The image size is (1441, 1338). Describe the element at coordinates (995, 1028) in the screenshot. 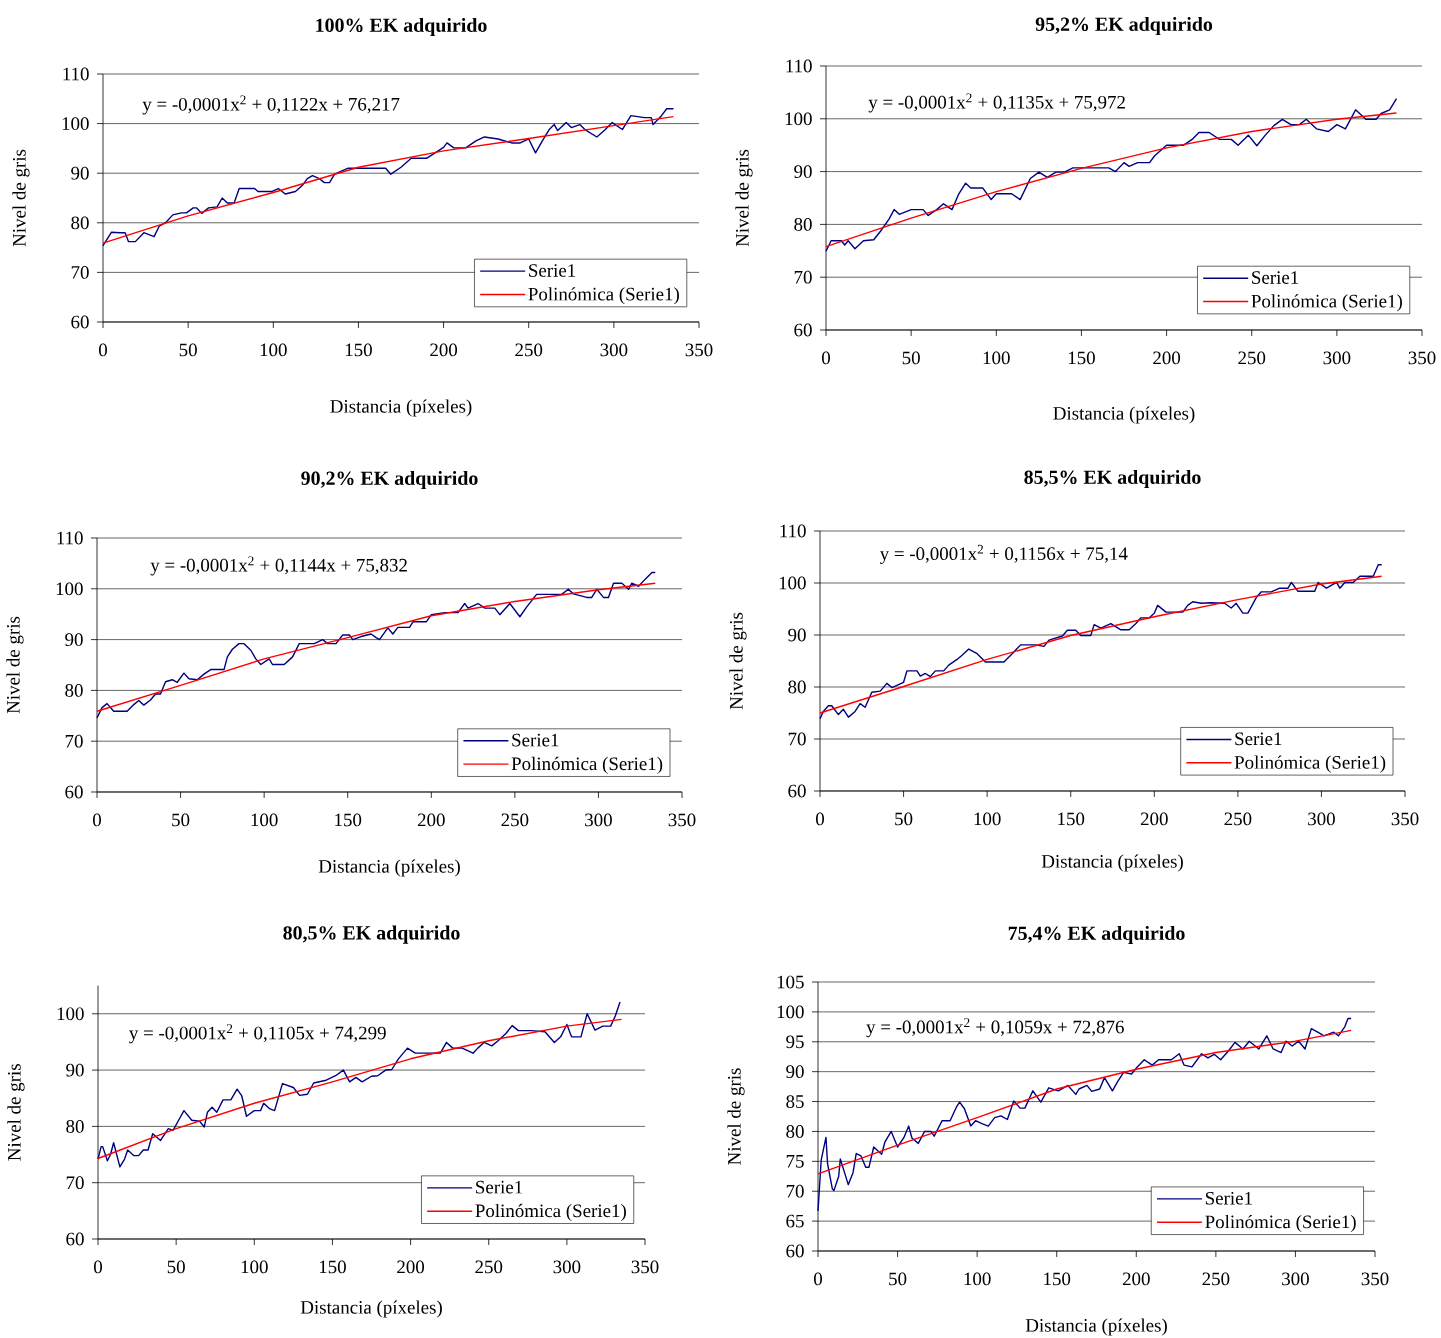

I see `annotation: y = -0,0001x$^{2}$ + 0,1059x + 72,876` at that location.